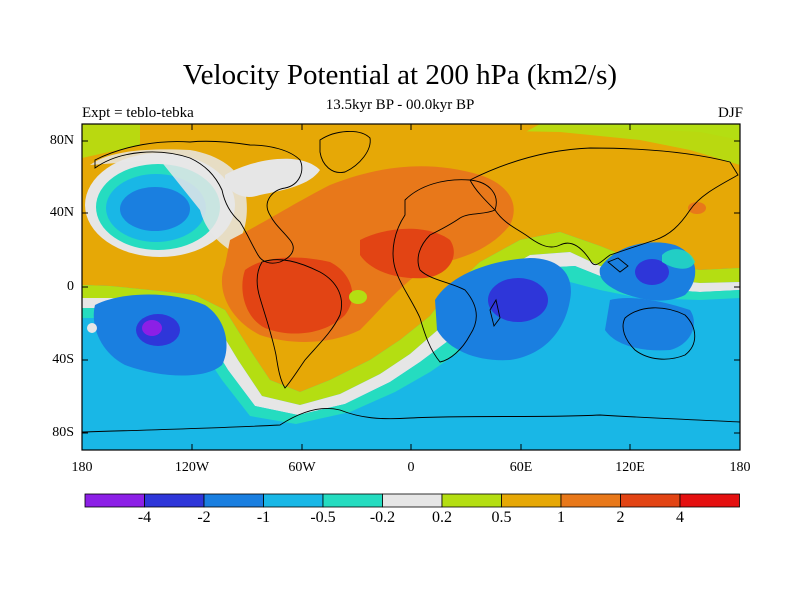 The height and width of the screenshot is (600, 800). I want to click on season-label: DJF, so click(730, 113).